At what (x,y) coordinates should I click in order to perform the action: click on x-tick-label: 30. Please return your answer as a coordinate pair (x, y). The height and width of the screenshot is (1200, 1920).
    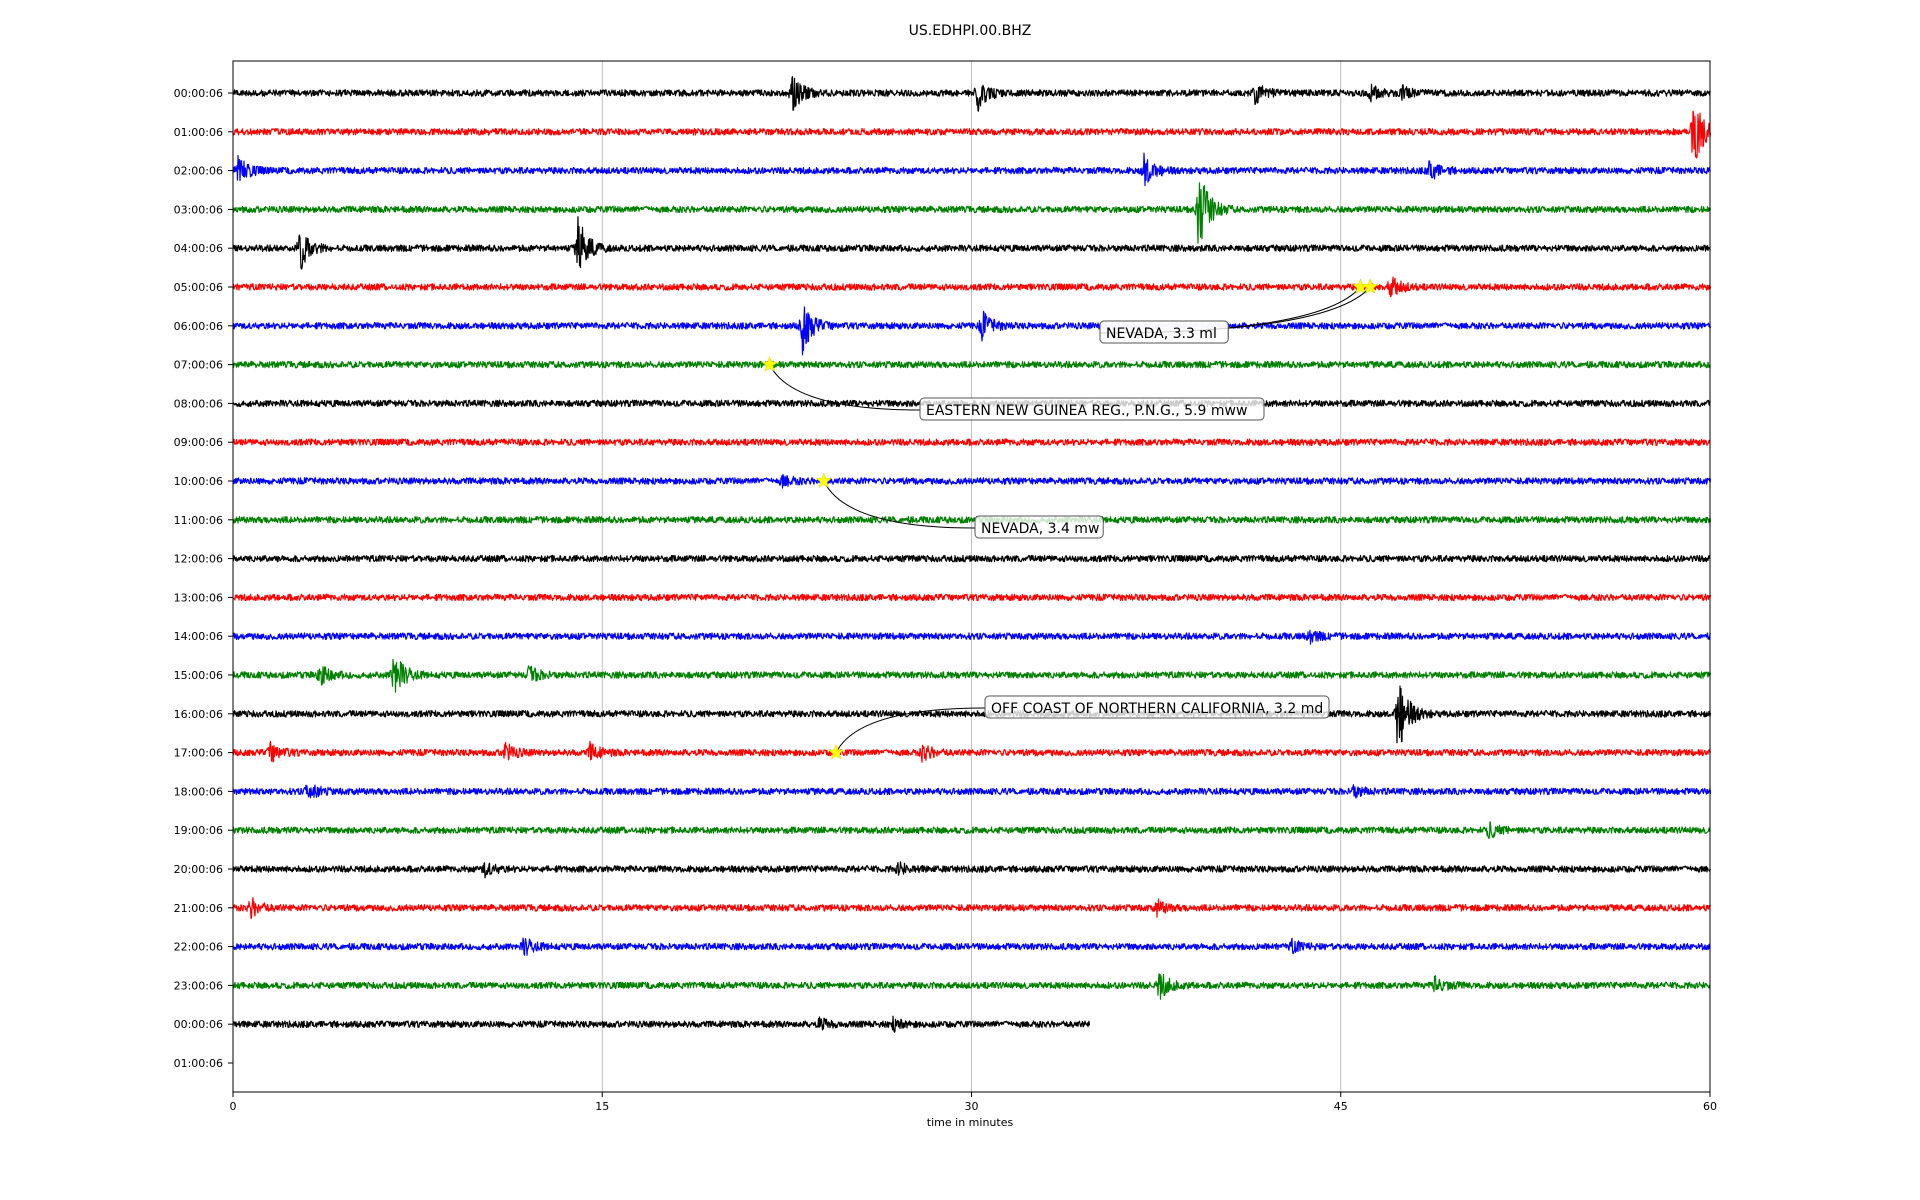
    Looking at the image, I should click on (972, 1106).